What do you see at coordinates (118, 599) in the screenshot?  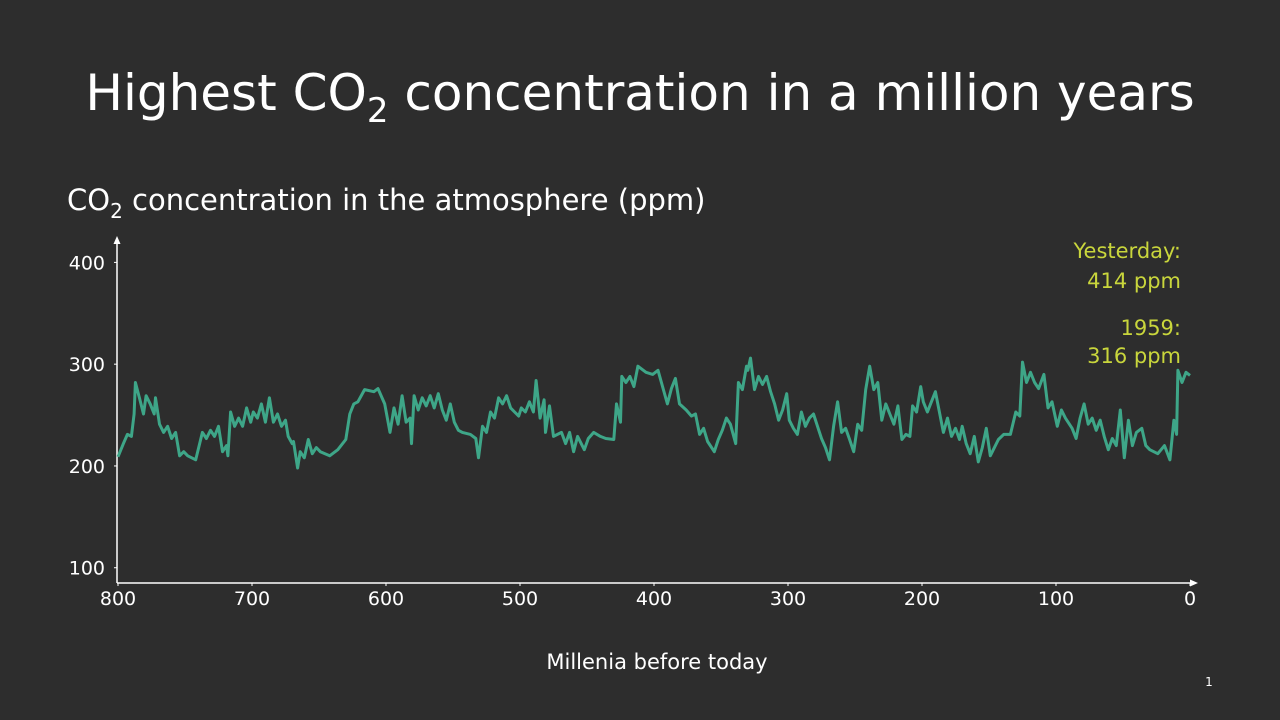 I see `x-tick-label: 800` at bounding box center [118, 599].